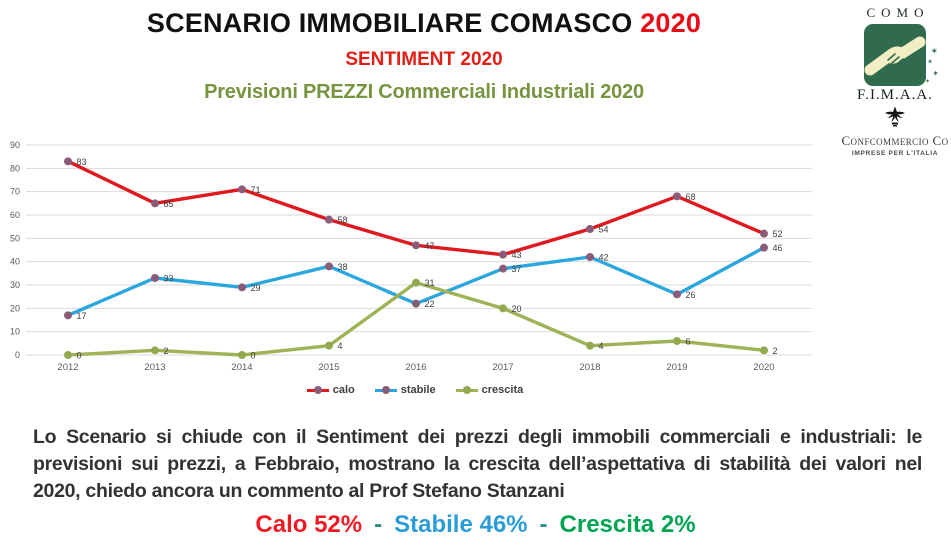 The image size is (951, 547). I want to click on svg-text: 80, so click(15, 168).